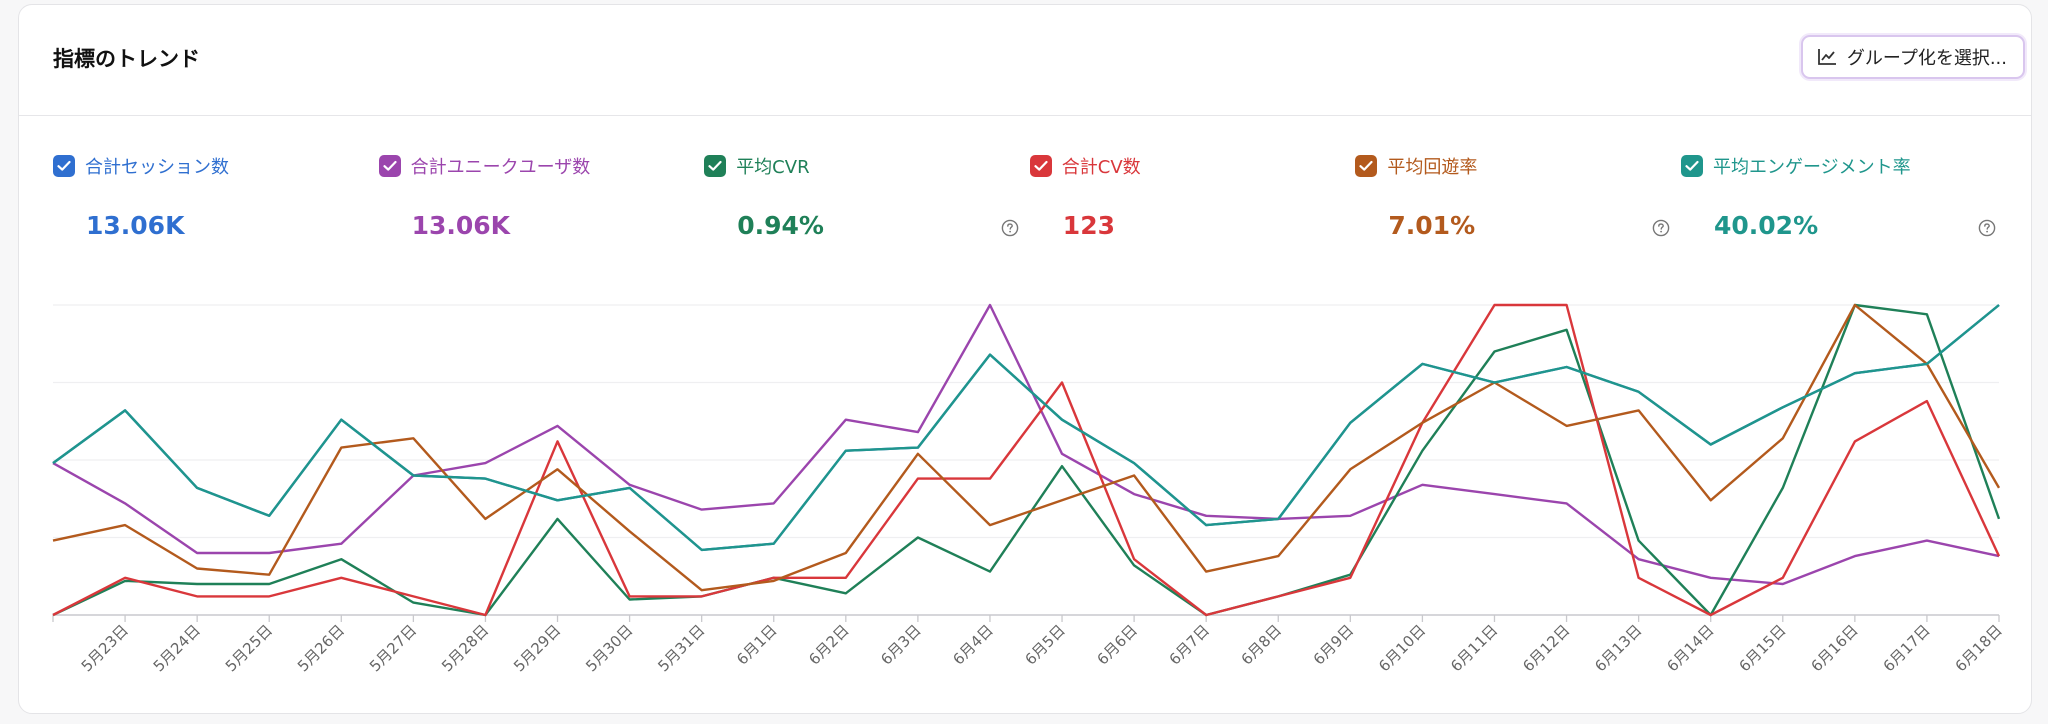 The height and width of the screenshot is (724, 2048). What do you see at coordinates (1841, 203) in the screenshot?
I see `metric-item: 平均エンゲージメント率 40.02%` at bounding box center [1841, 203].